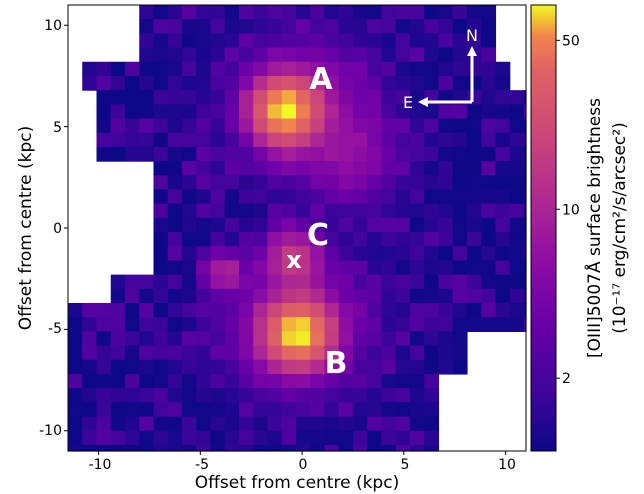 Image resolution: width=644 pixels, height=494 pixels. Describe the element at coordinates (571, 41) in the screenshot. I see `colorbar-tick-label: 50` at that location.